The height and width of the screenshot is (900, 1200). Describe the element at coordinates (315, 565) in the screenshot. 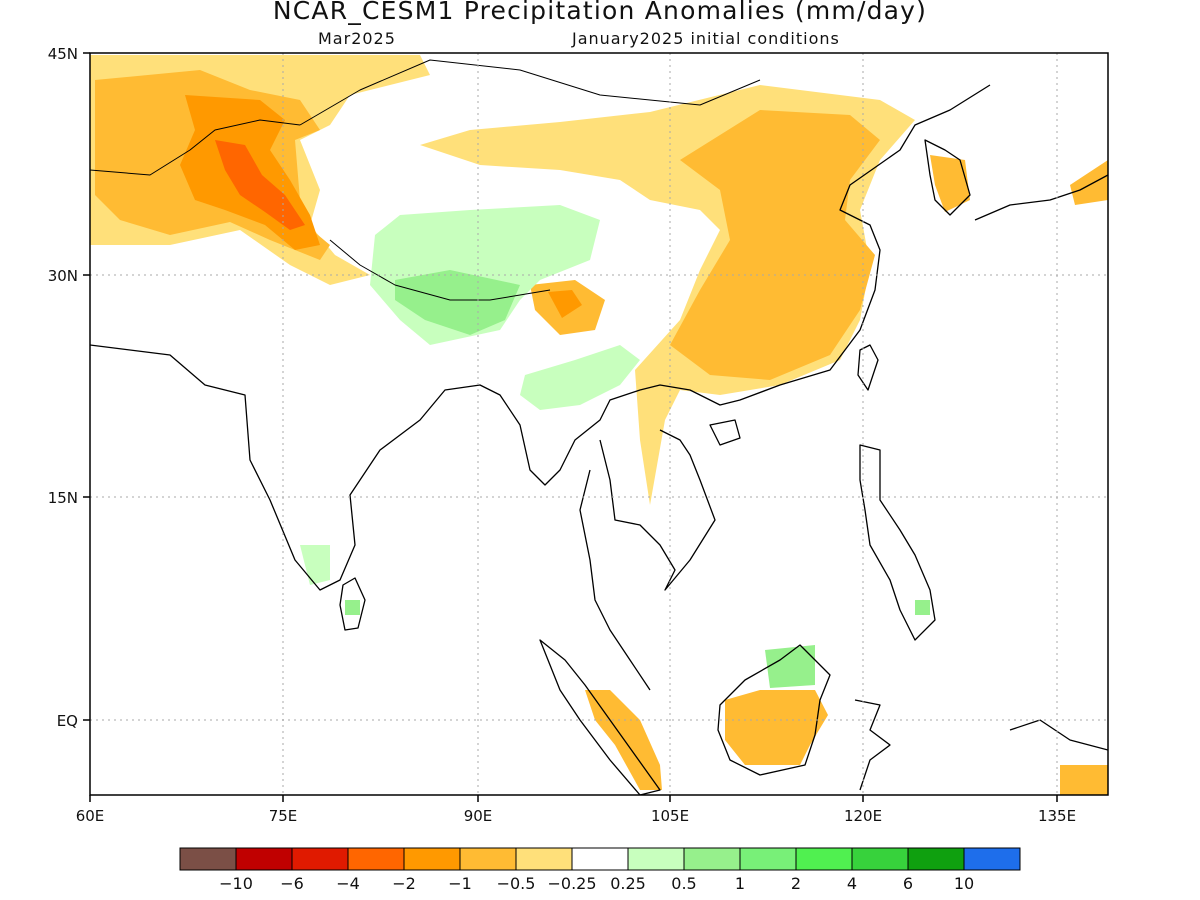

I see `anomaly-region-sw-india-wet` at that location.